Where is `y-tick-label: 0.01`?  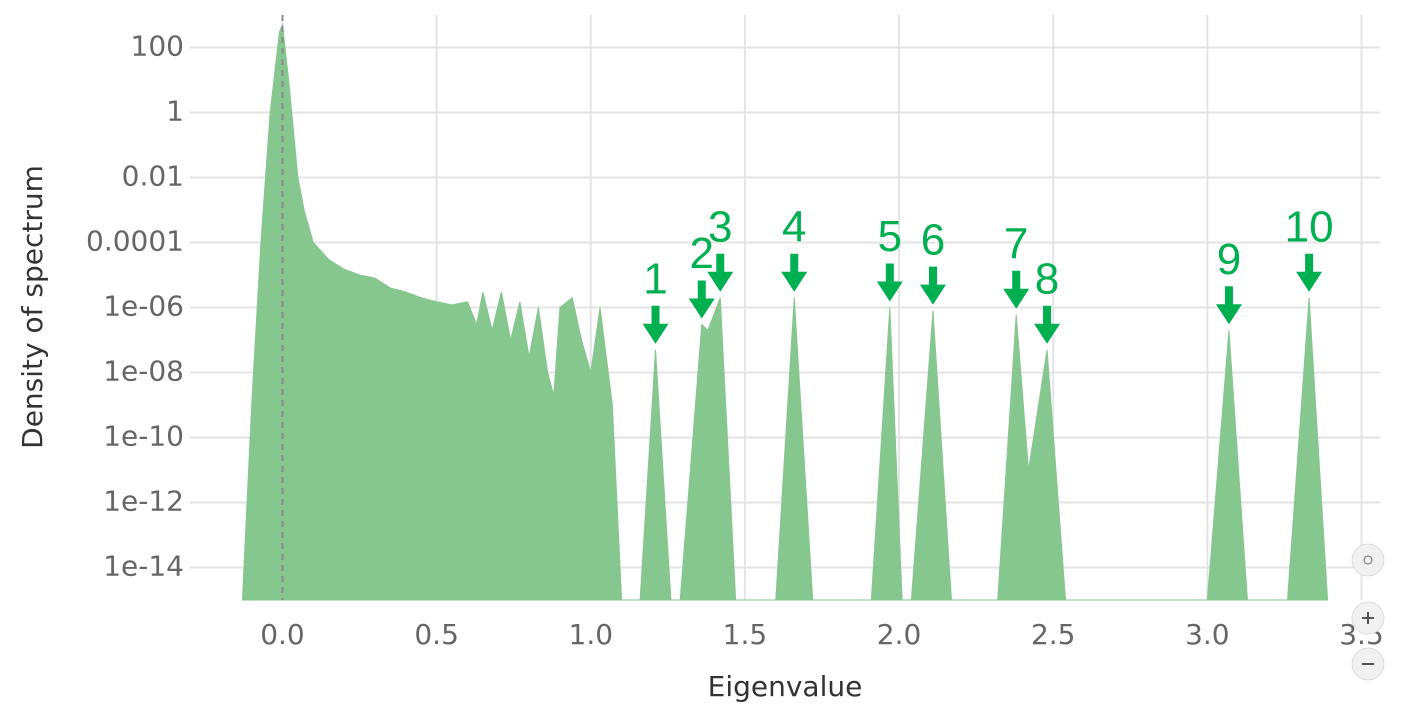
y-tick-label: 0.01 is located at coordinates (153, 176).